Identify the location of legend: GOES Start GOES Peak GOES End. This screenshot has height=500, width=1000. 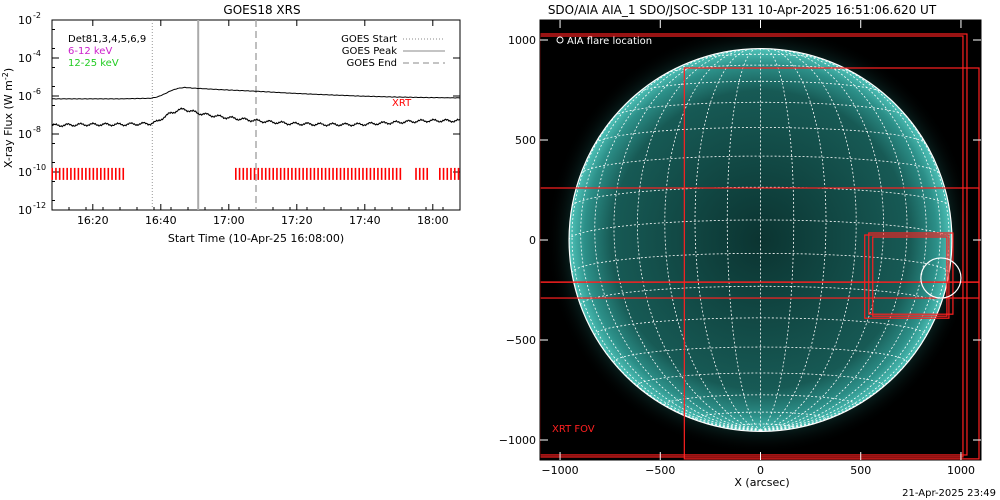
(393, 51).